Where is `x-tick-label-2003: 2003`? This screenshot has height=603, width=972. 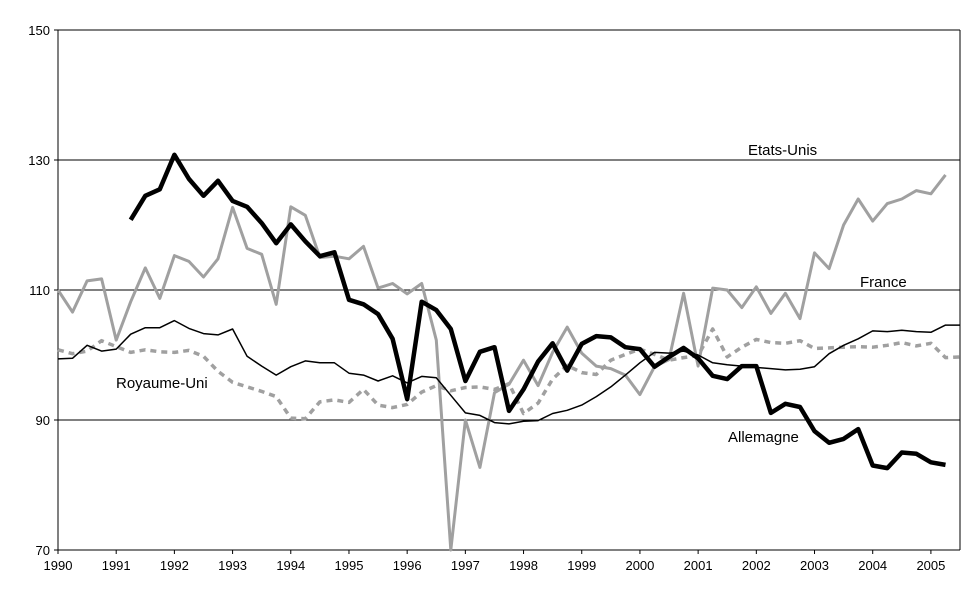
x-tick-label-2003: 2003 is located at coordinates (814, 565).